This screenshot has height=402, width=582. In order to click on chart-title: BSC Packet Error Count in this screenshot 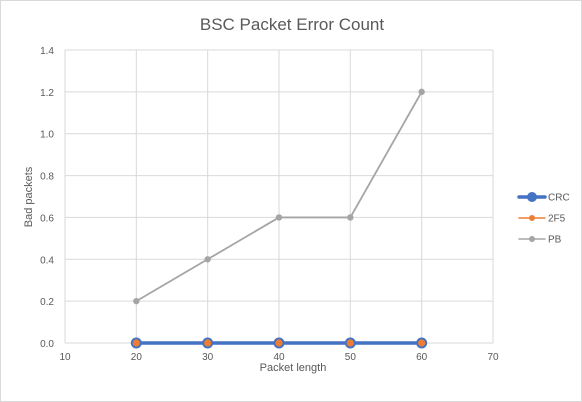, I will do `click(292, 24)`.